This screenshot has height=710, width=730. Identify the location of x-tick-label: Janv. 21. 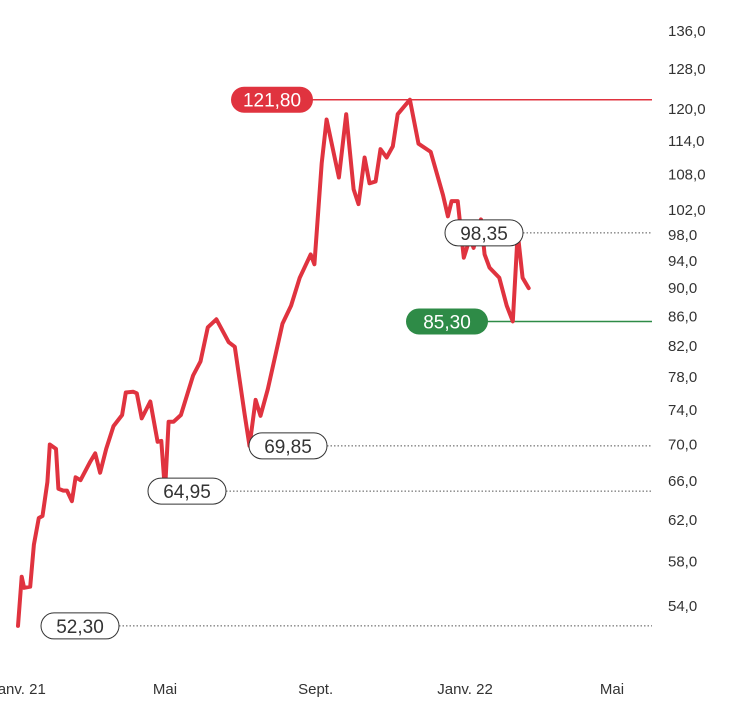
(23, 689).